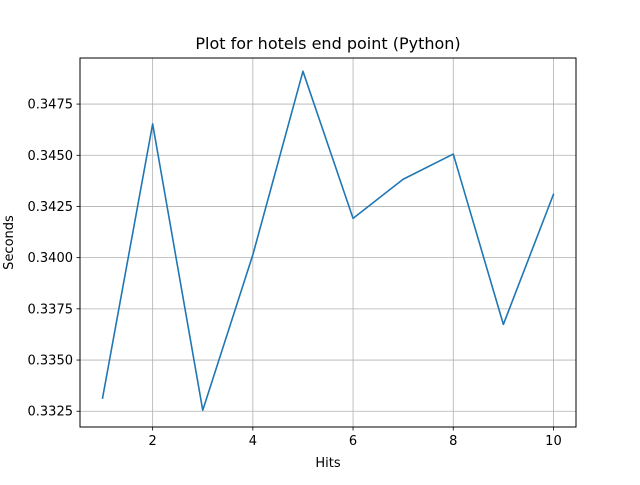 Image resolution: width=640 pixels, height=485 pixels. Describe the element at coordinates (253, 441) in the screenshot. I see `x-tick-label: 4` at that location.